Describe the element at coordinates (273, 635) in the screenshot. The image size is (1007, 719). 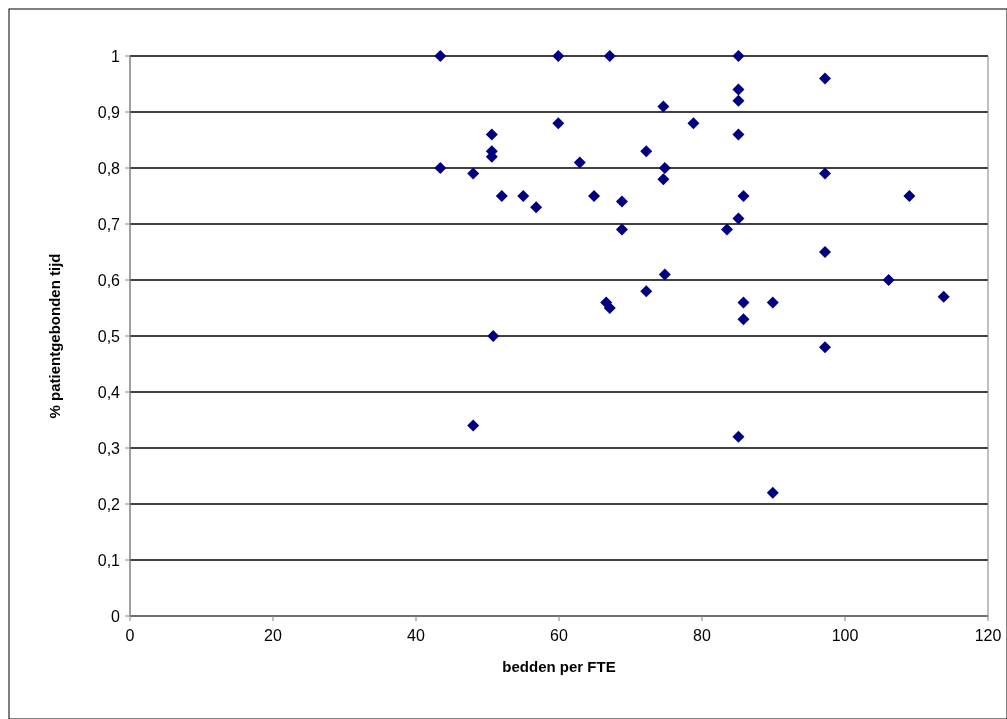
I see `x-tick-label: 20` at that location.